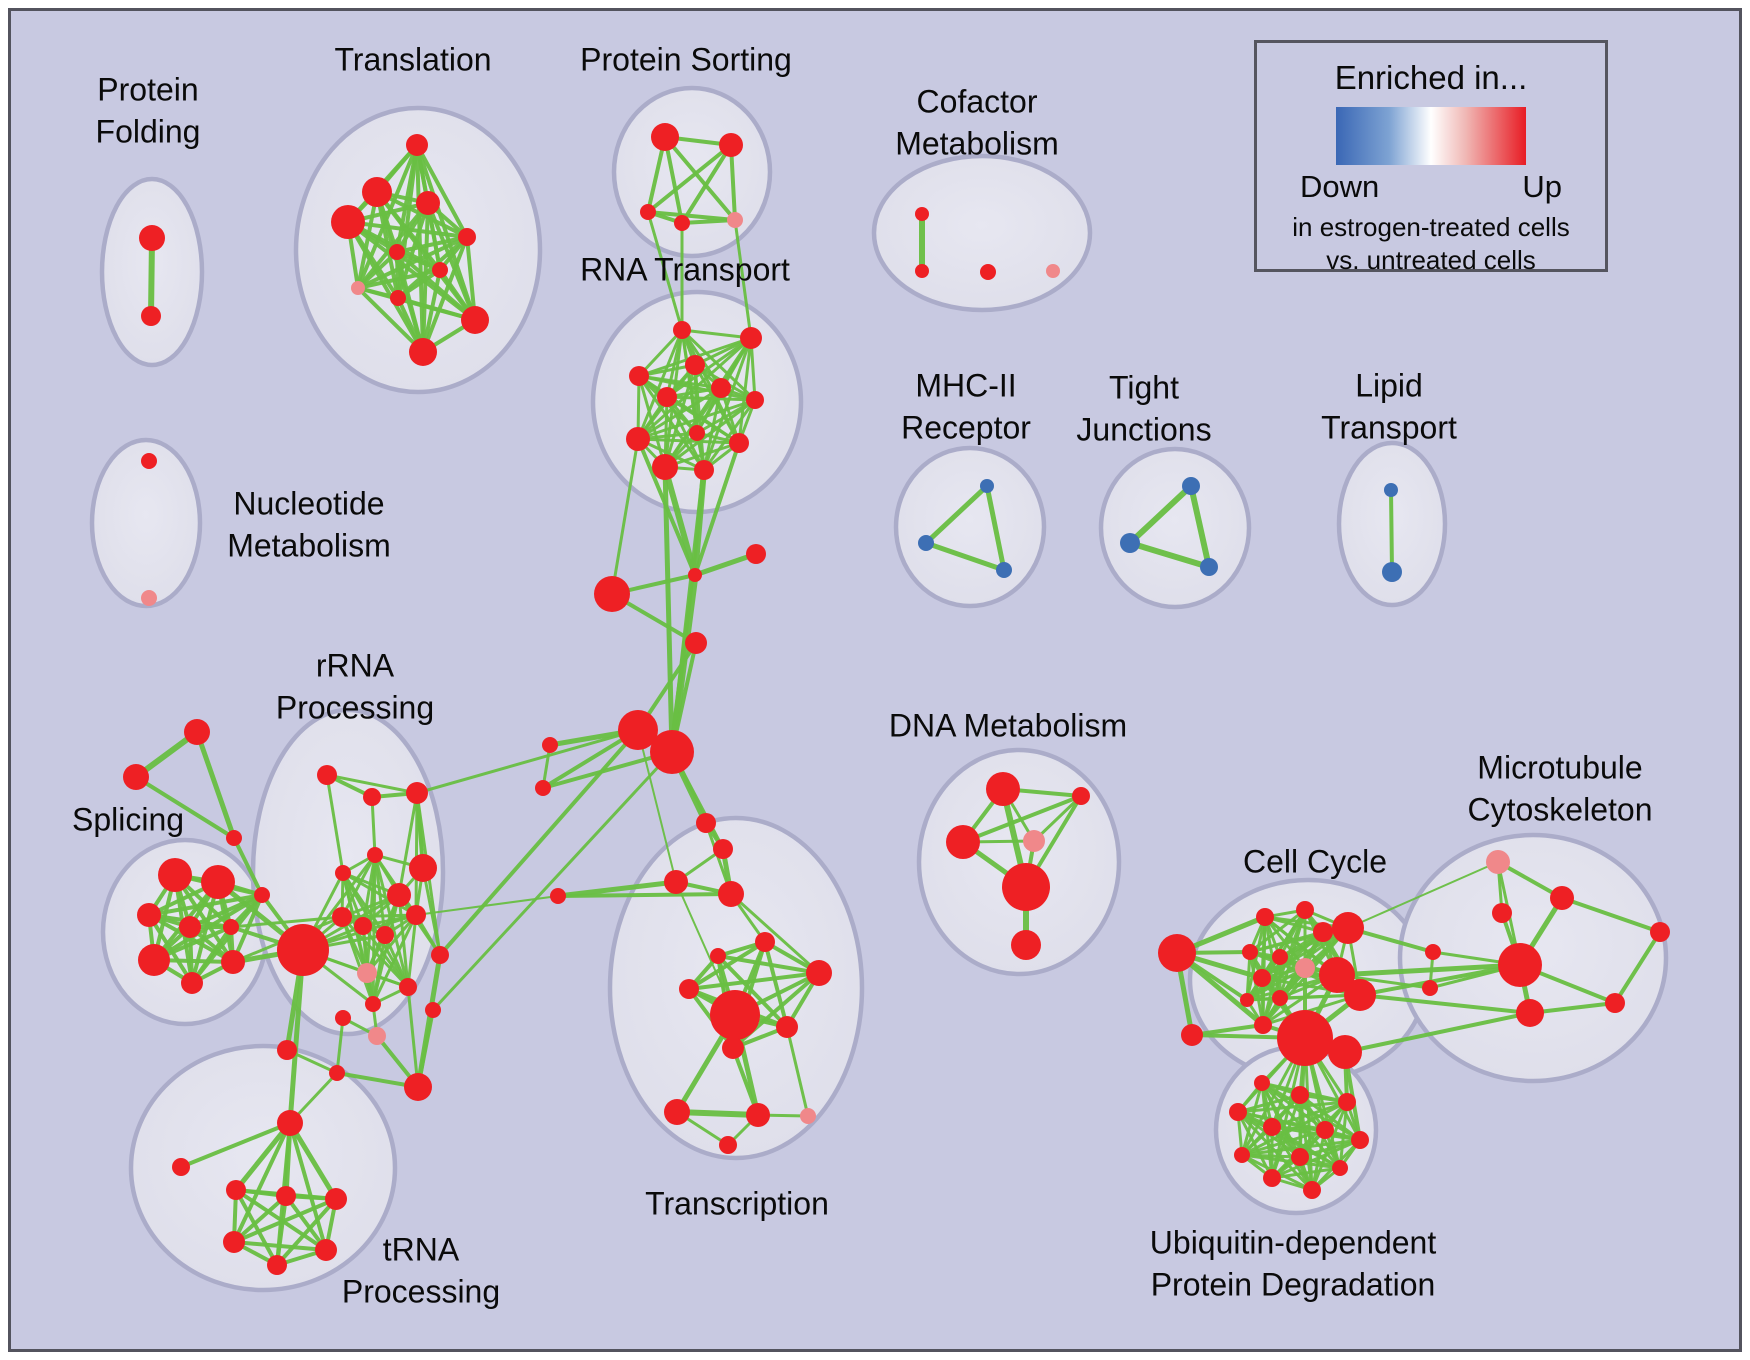 The height and width of the screenshot is (1360, 1750). Describe the element at coordinates (290, 1123) in the screenshot. I see `node-q1` at that location.